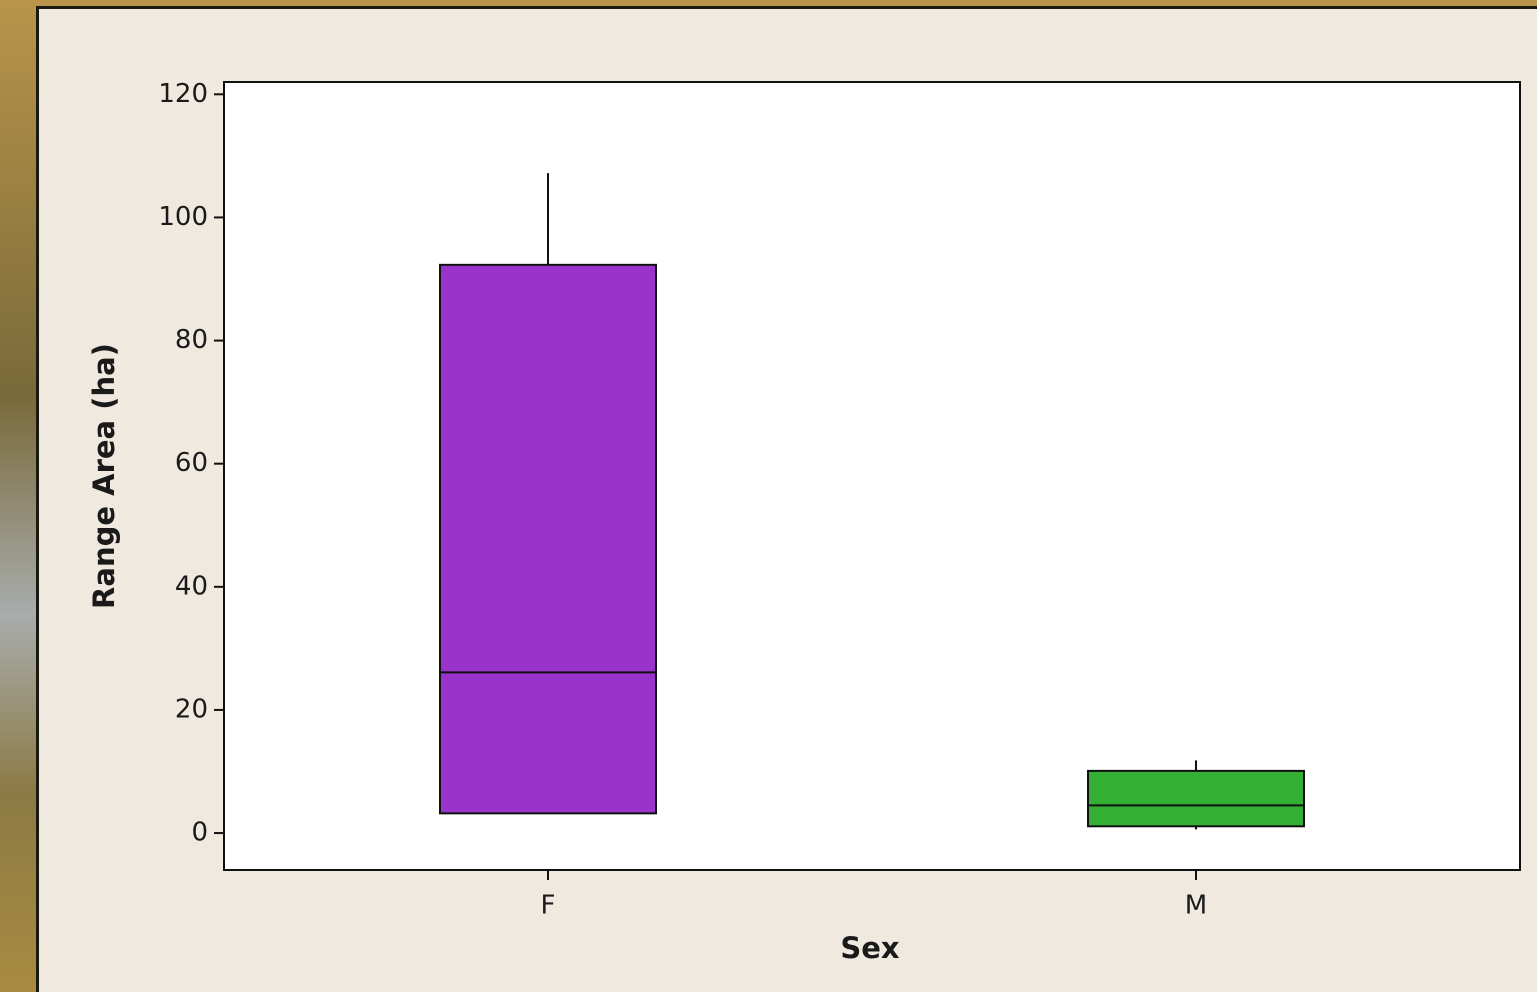  I want to click on y-tick-label: 120, so click(183, 94).